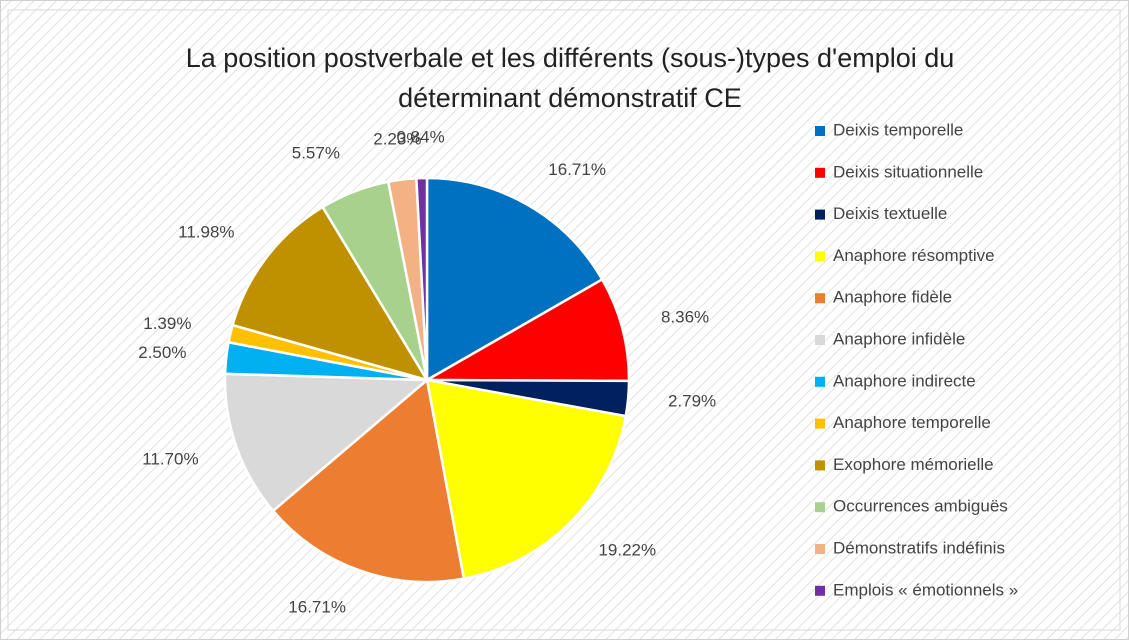 The height and width of the screenshot is (640, 1129). Describe the element at coordinates (892, 297) in the screenshot. I see `legend-label: Anaphore fidèle` at that location.